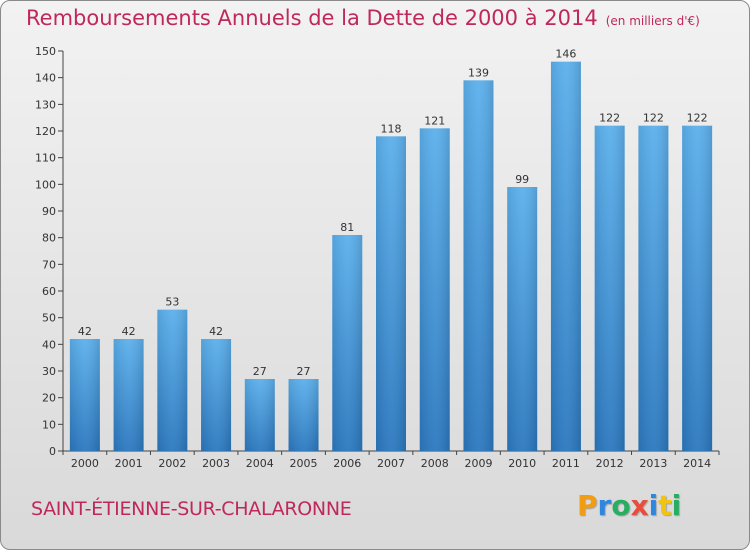 The width and height of the screenshot is (750, 550). I want to click on data-label: 53, so click(172, 302).